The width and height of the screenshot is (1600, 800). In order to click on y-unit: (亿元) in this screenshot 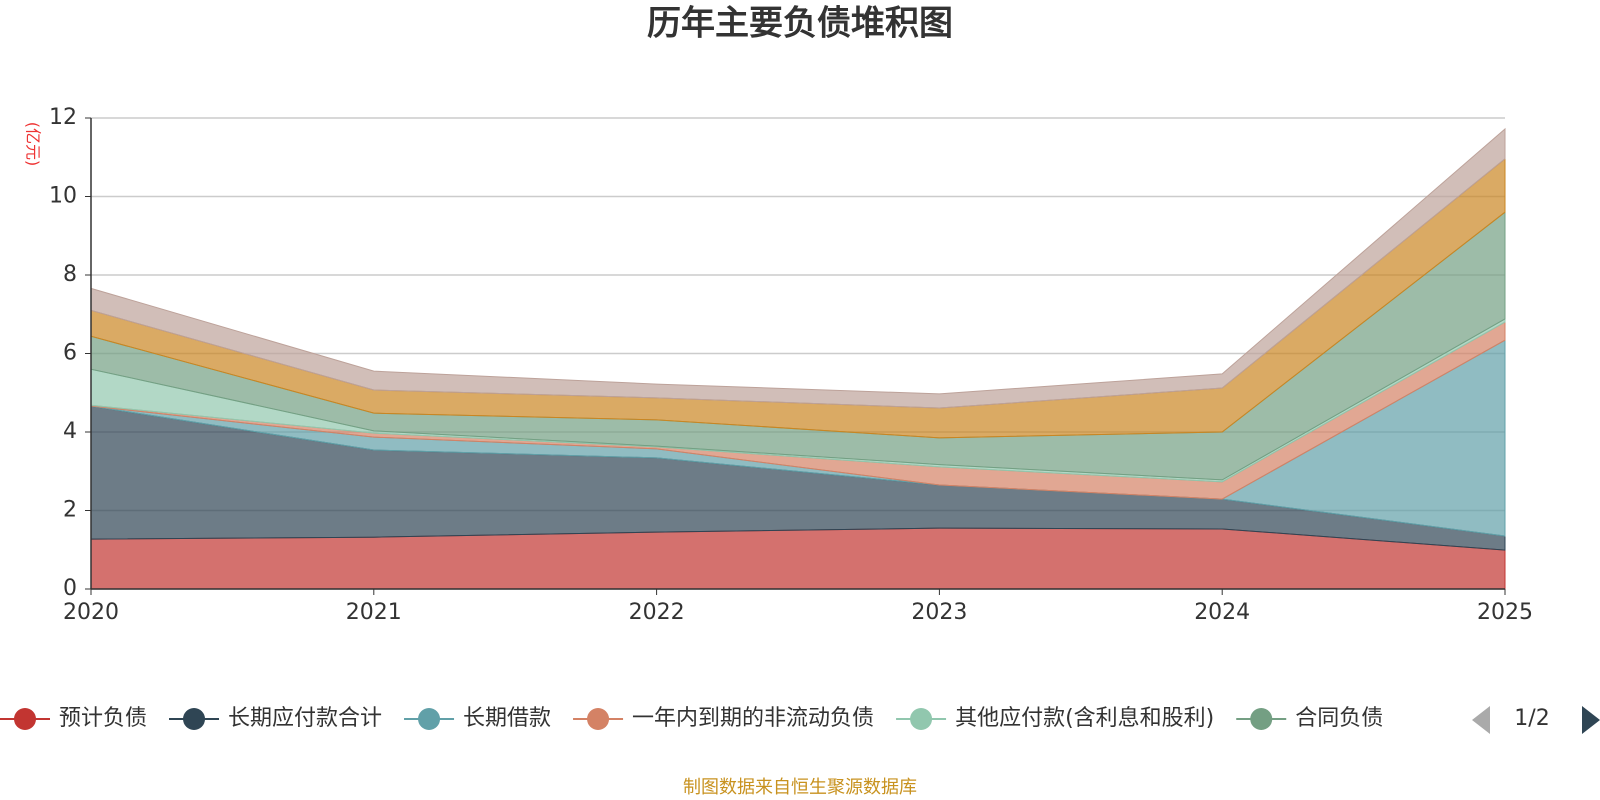, I will do `click(33, 144)`.